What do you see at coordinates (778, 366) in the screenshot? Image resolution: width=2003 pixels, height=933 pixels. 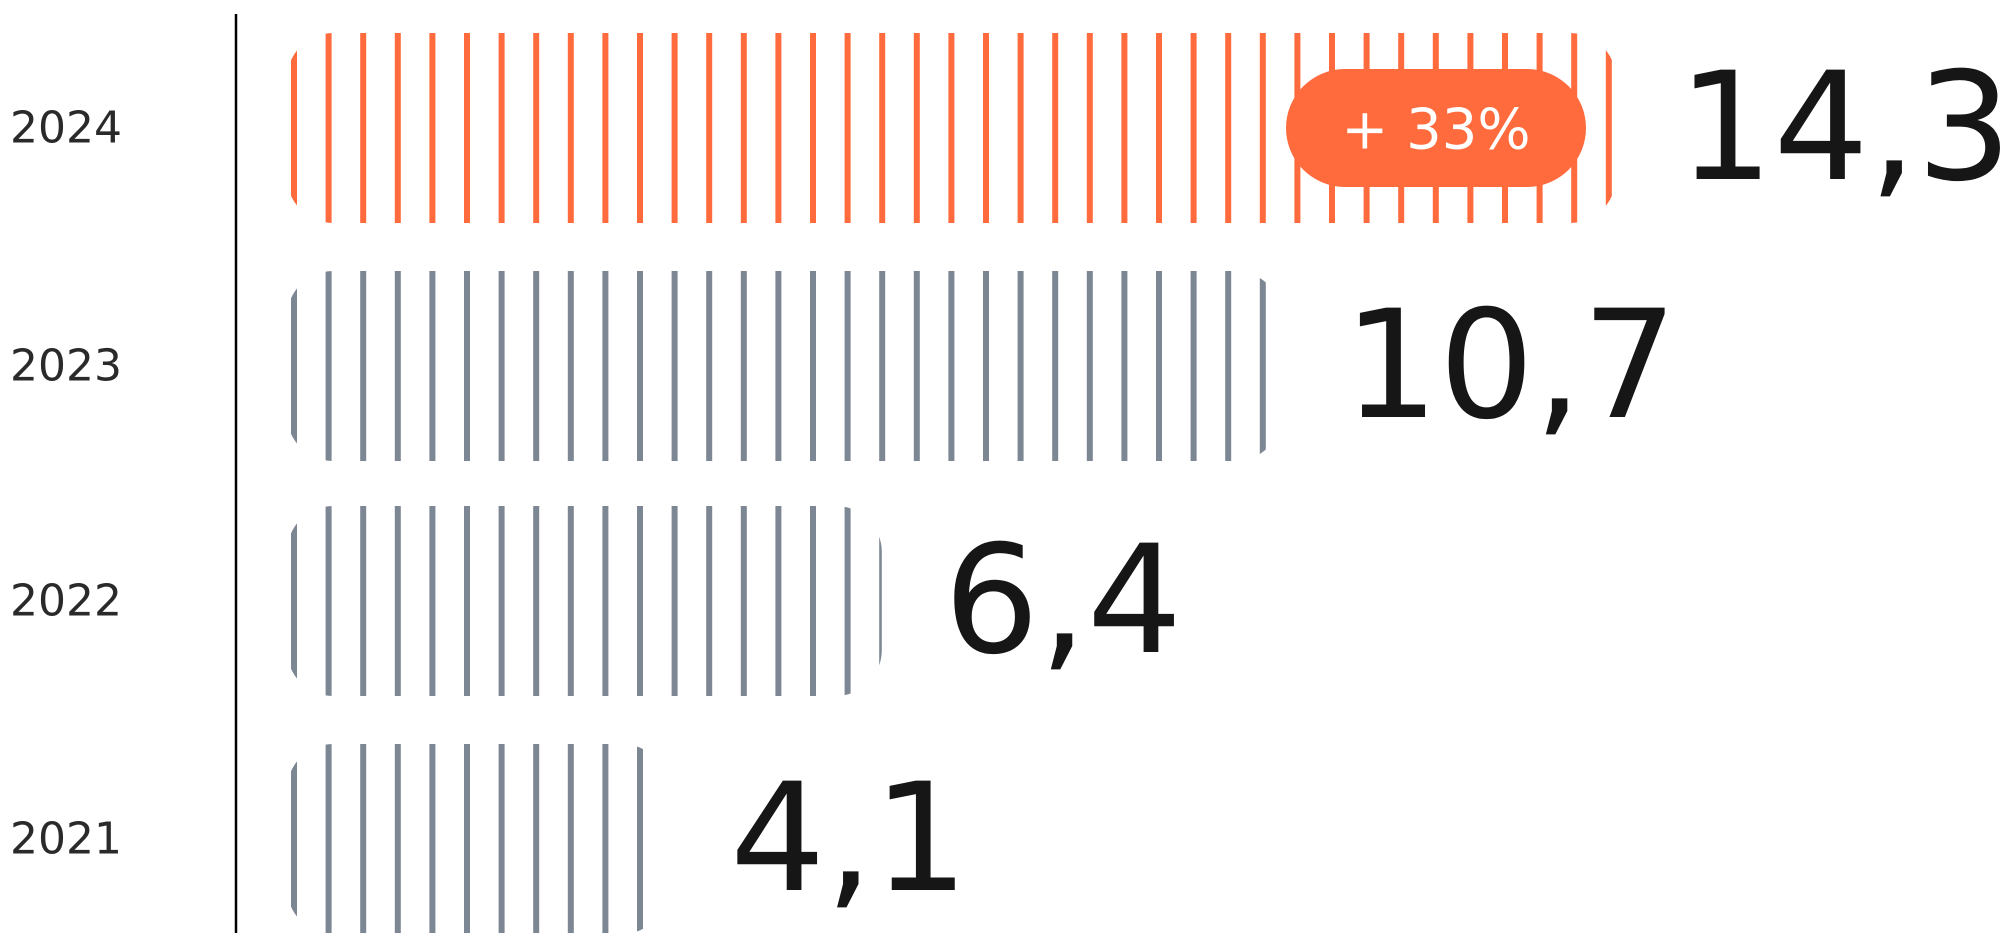 I see `bar-2023` at bounding box center [778, 366].